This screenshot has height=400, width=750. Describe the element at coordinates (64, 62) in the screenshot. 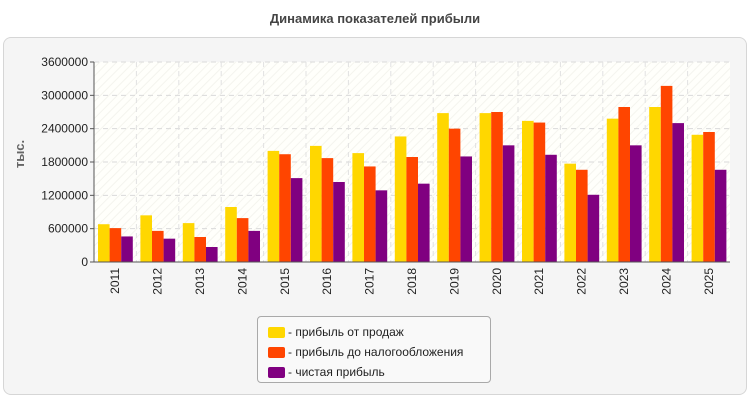

I see `y-tick-label: 3600000` at that location.